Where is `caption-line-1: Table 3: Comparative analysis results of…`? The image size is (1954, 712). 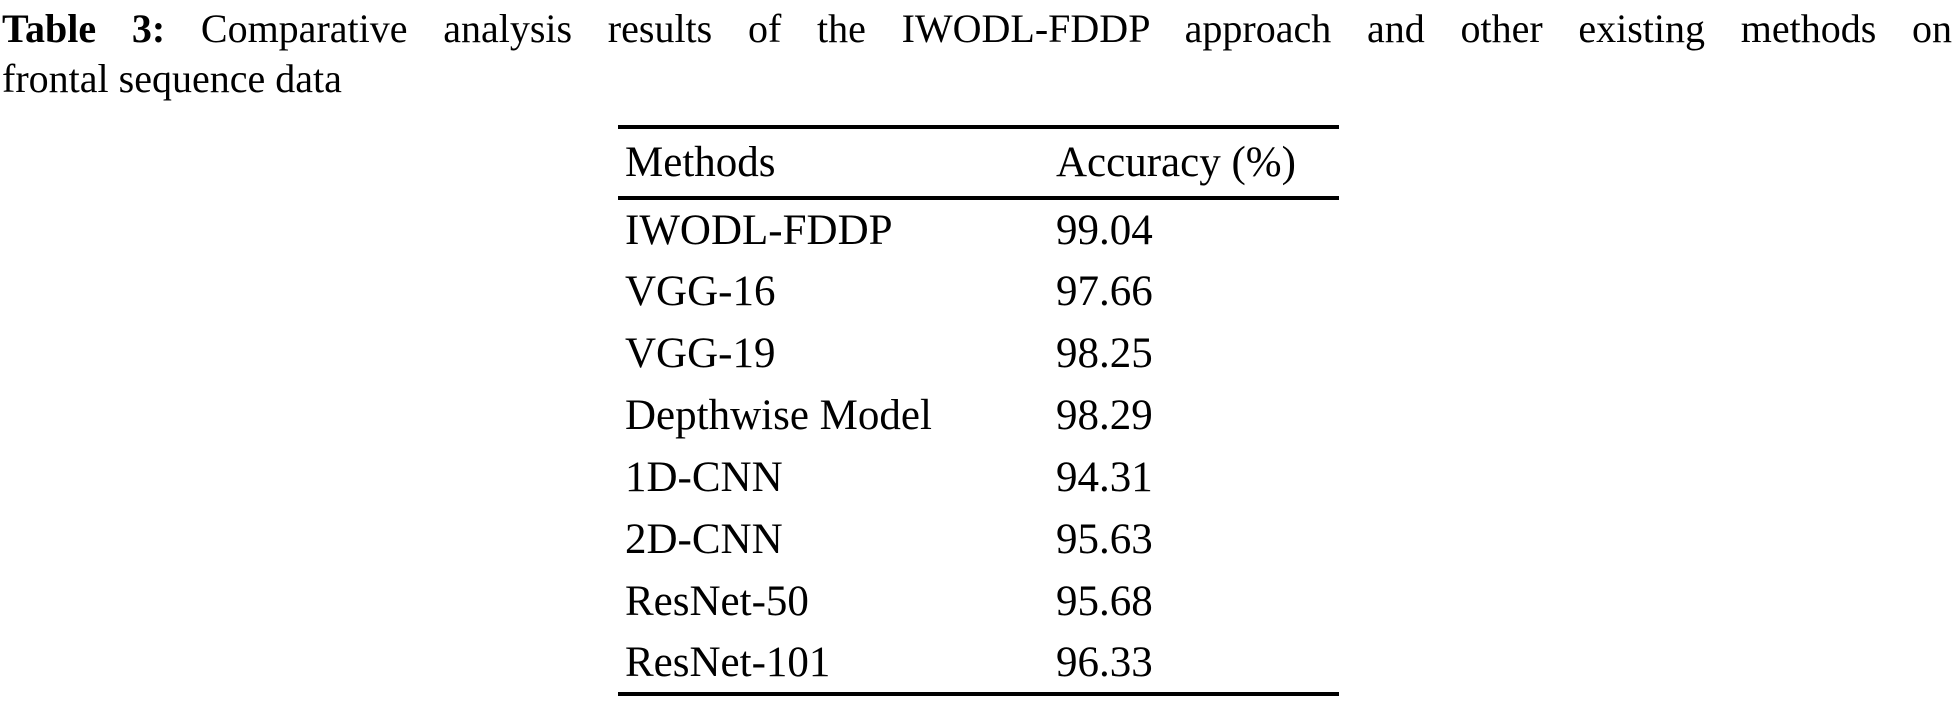 caption-line-1: Table 3: Comparative analysis results of… is located at coordinates (977, 29).